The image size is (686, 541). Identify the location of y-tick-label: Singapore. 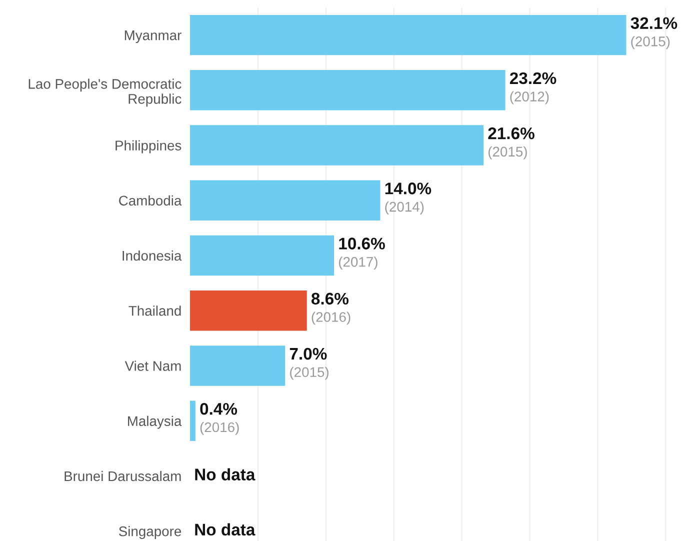
(150, 532).